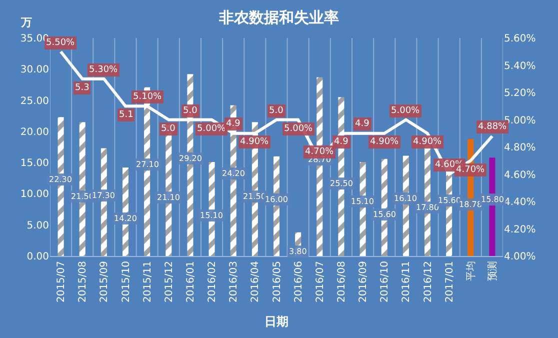 The image size is (558, 338). Describe the element at coordinates (234, 282) in the screenshot. I see `x-tick-label: 2016/03` at that location.